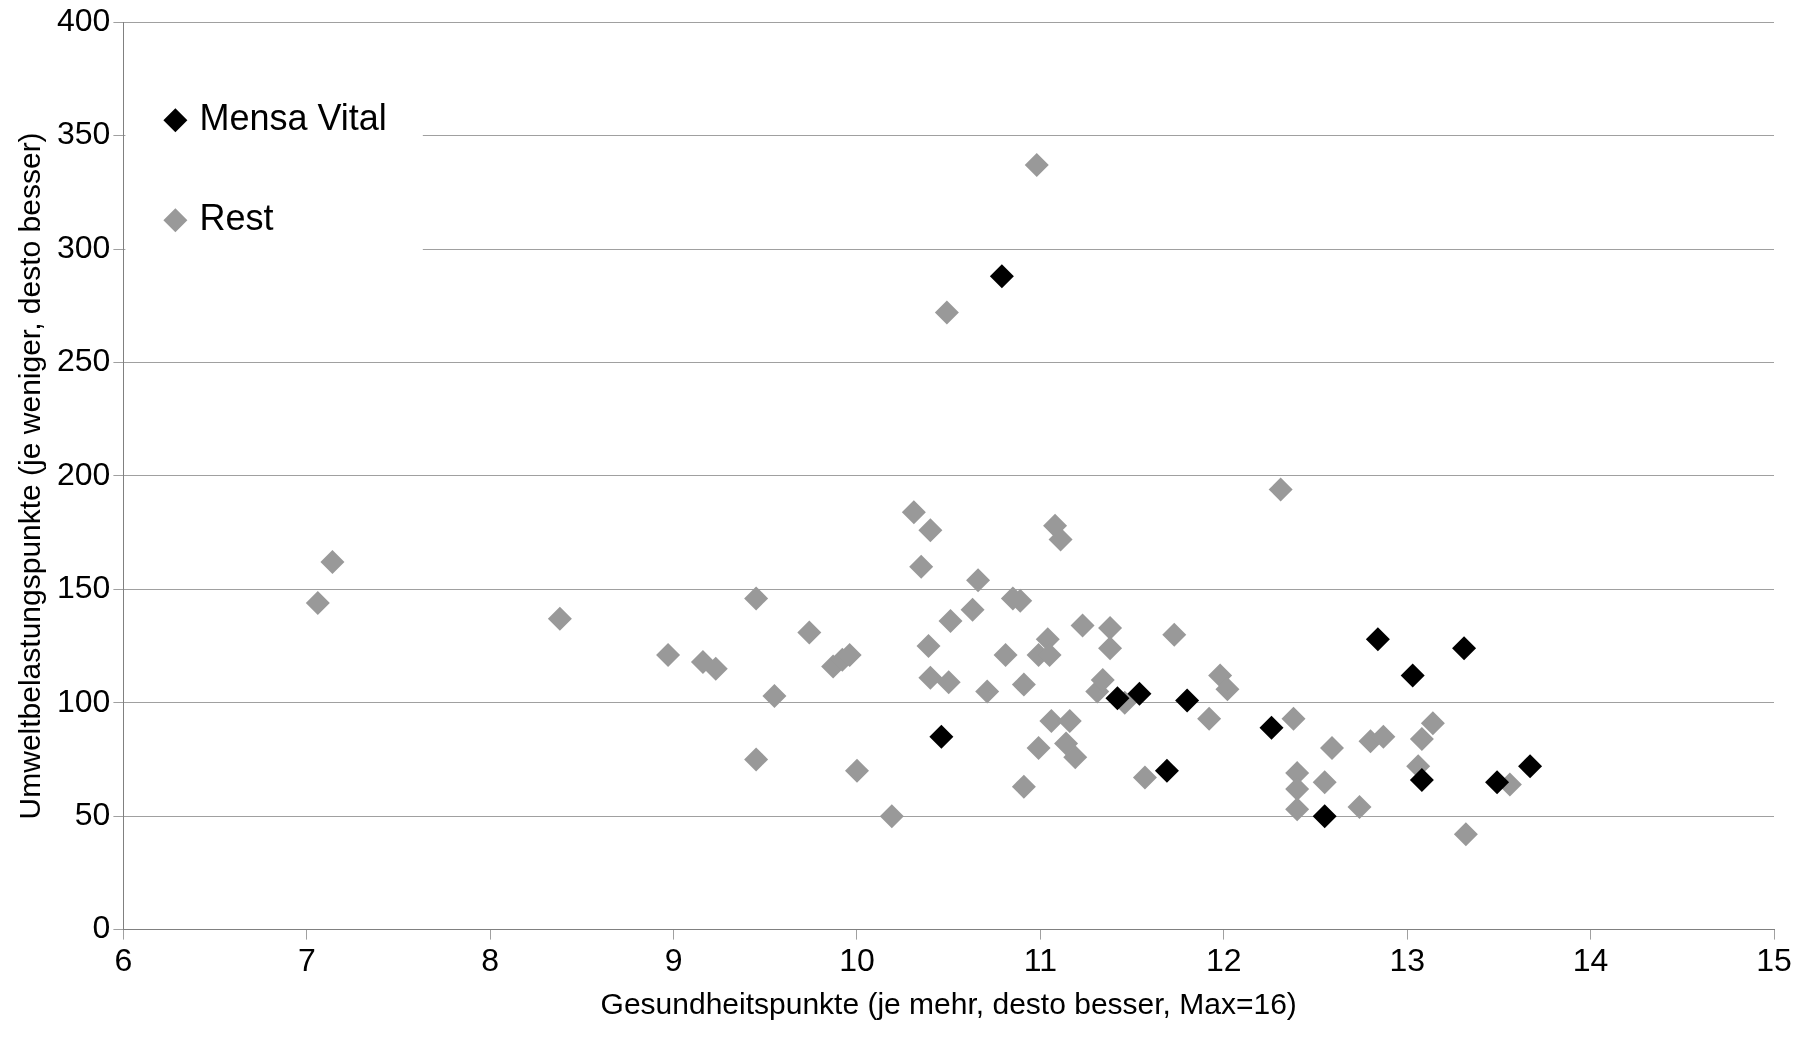 This screenshot has height=1038, width=1814. What do you see at coordinates (84, 360) in the screenshot?
I see `y-tick-label: 250` at bounding box center [84, 360].